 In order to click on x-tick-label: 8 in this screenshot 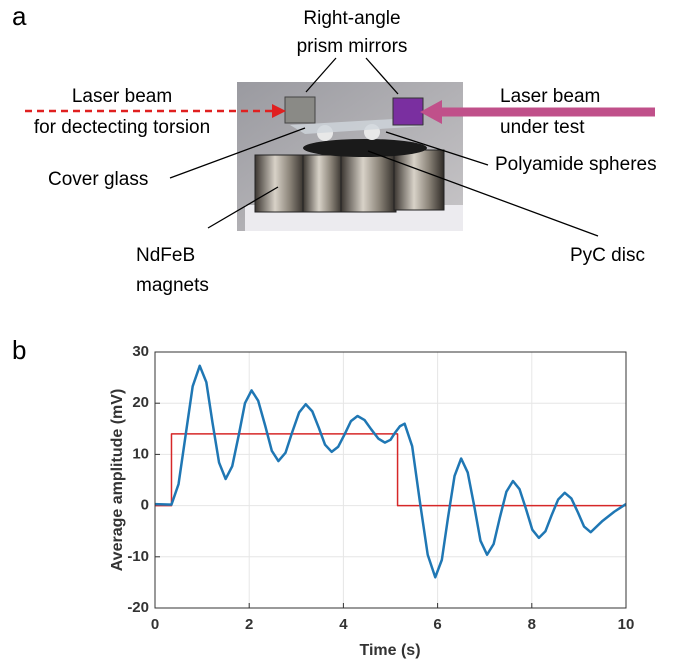, I will do `click(532, 624)`.